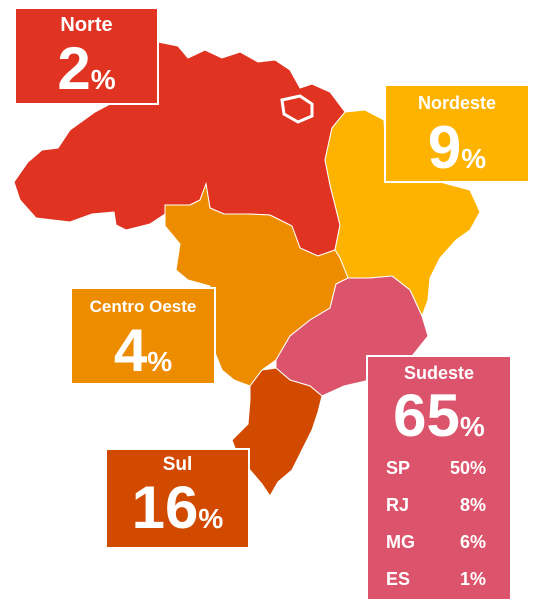  What do you see at coordinates (211, 518) in the screenshot?
I see `sul-unit: %` at bounding box center [211, 518].